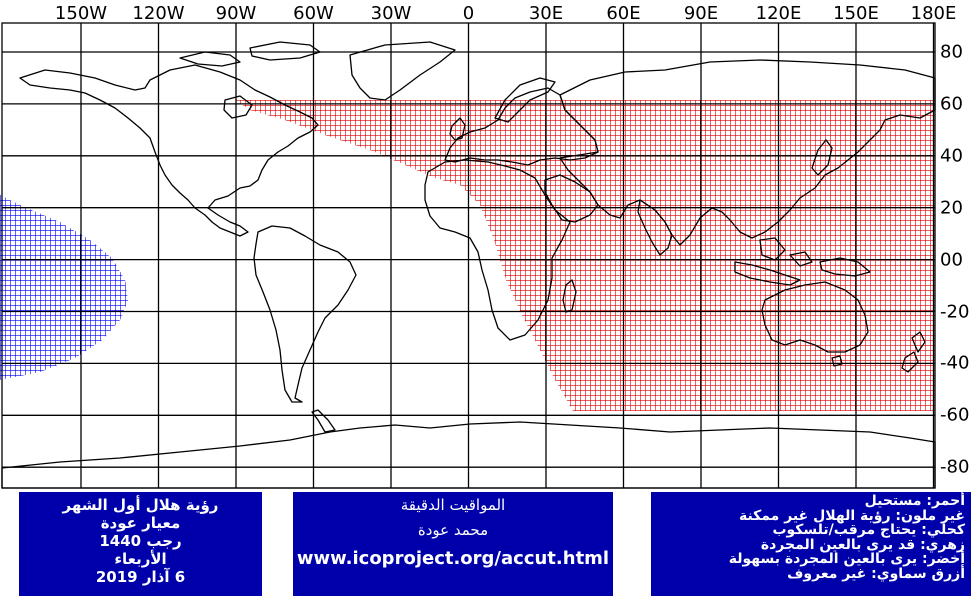 The width and height of the screenshot is (974, 602). Describe the element at coordinates (453, 505) in the screenshot. I see `program-name: المواقيت الدقيقة` at that location.